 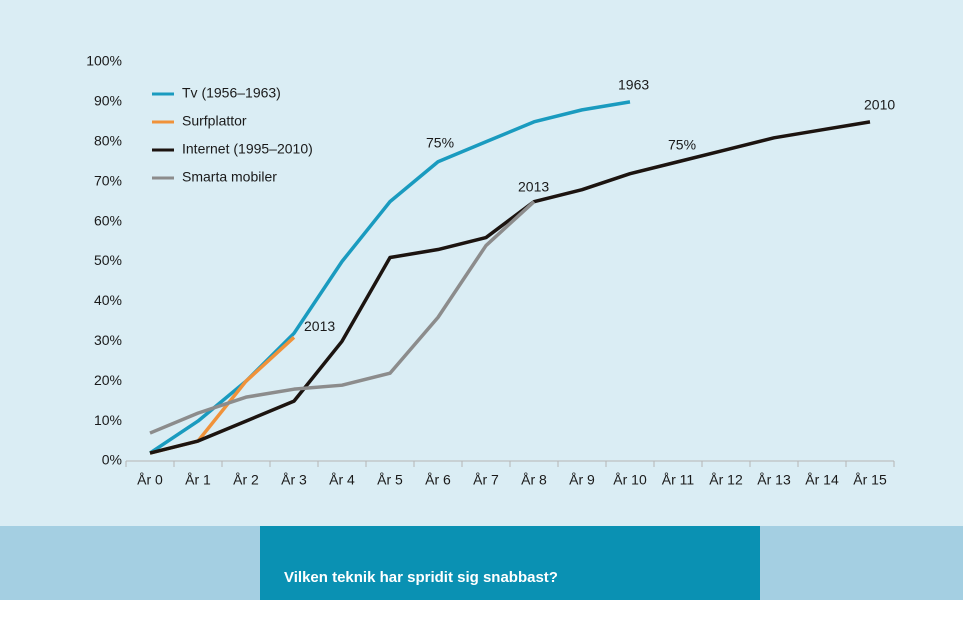 What do you see at coordinates (108, 180) in the screenshot?
I see `y-tick-label: 70%` at bounding box center [108, 180].